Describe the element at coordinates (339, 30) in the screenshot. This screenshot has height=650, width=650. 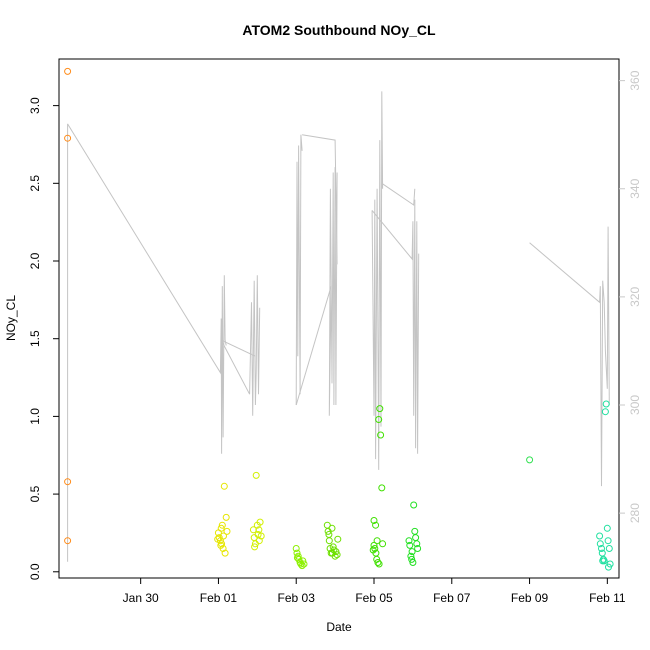
I see `chart-title: ATOM2 Southbound NOy_CL` at that location.